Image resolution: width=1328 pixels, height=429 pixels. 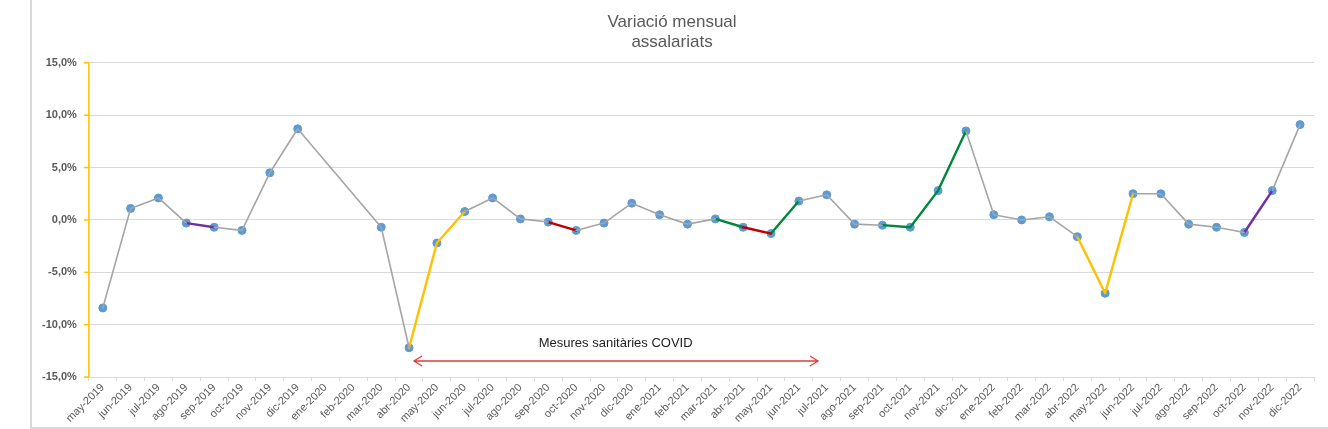 I want to click on y-tick-label: -10,0%, so click(x=59, y=323).